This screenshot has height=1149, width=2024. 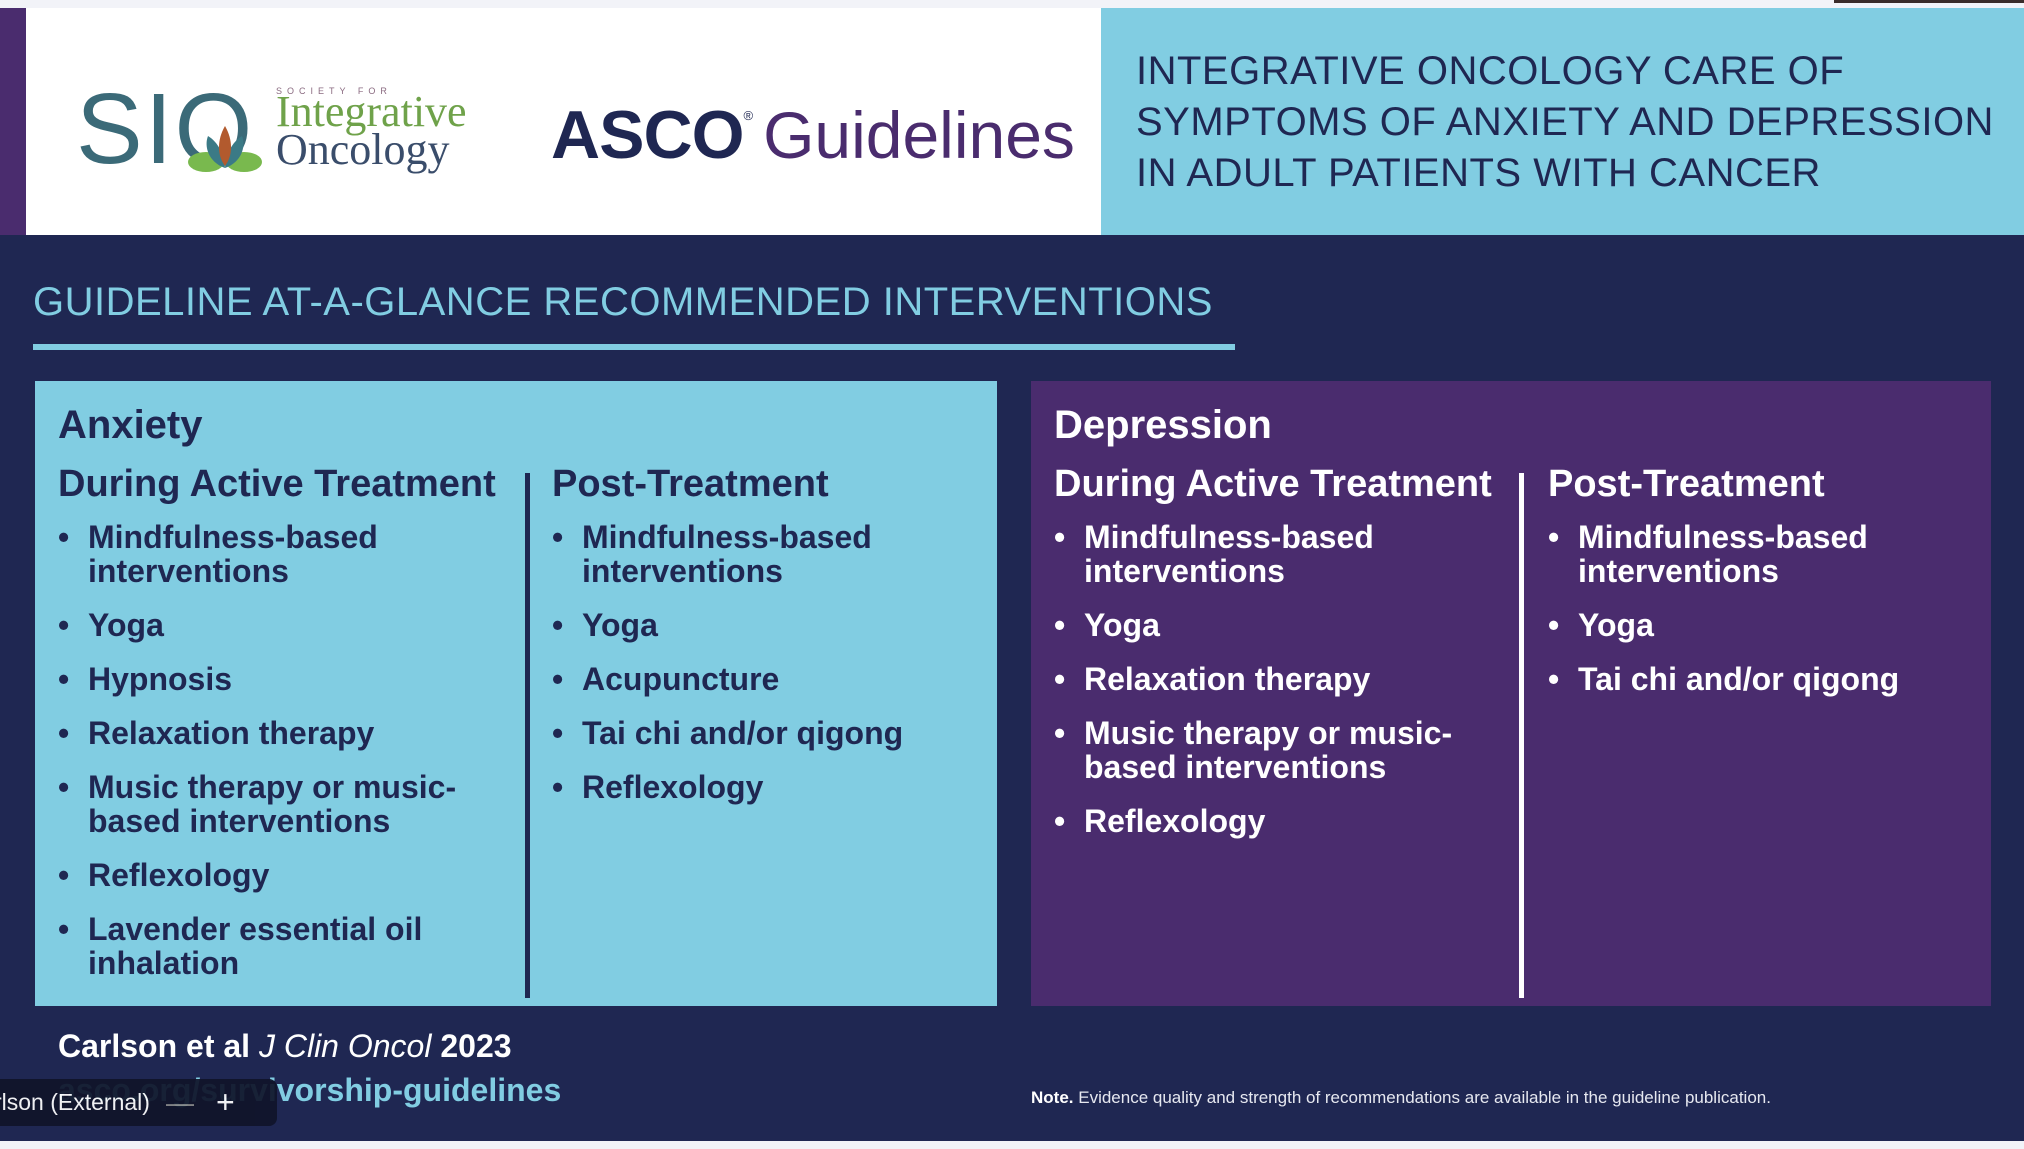 I want to click on sio-society-for: SOCIETY FOR, so click(x=334, y=91).